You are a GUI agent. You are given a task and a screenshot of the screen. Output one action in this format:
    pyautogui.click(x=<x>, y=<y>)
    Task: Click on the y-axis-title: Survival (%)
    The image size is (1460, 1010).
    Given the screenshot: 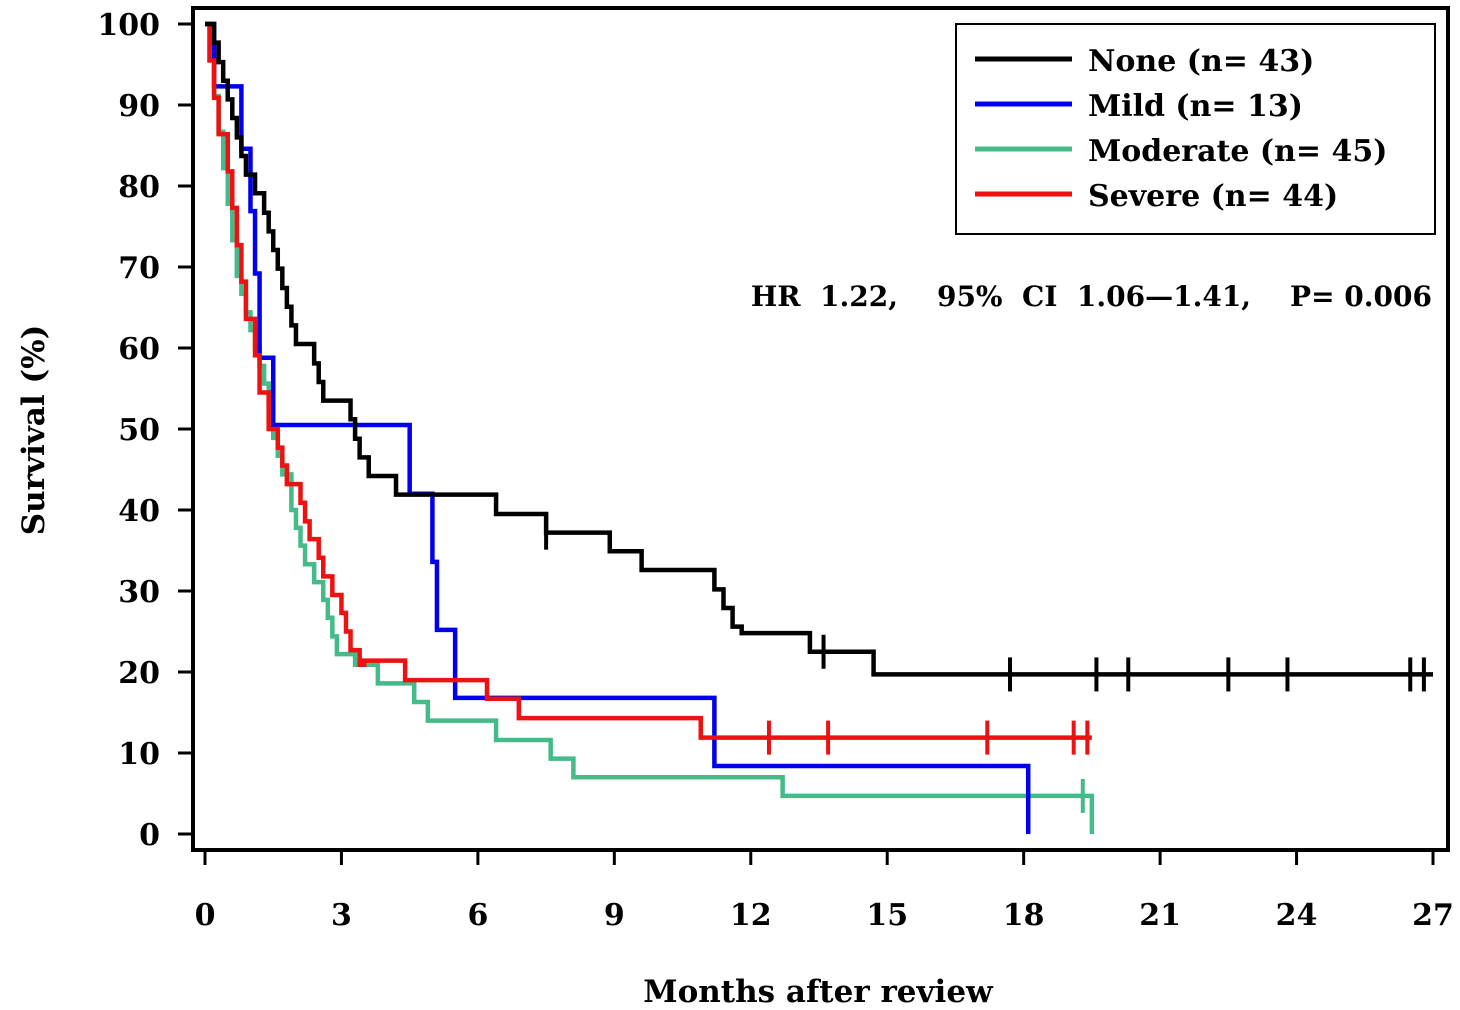 What is the action you would take?
    pyautogui.click(x=34, y=430)
    